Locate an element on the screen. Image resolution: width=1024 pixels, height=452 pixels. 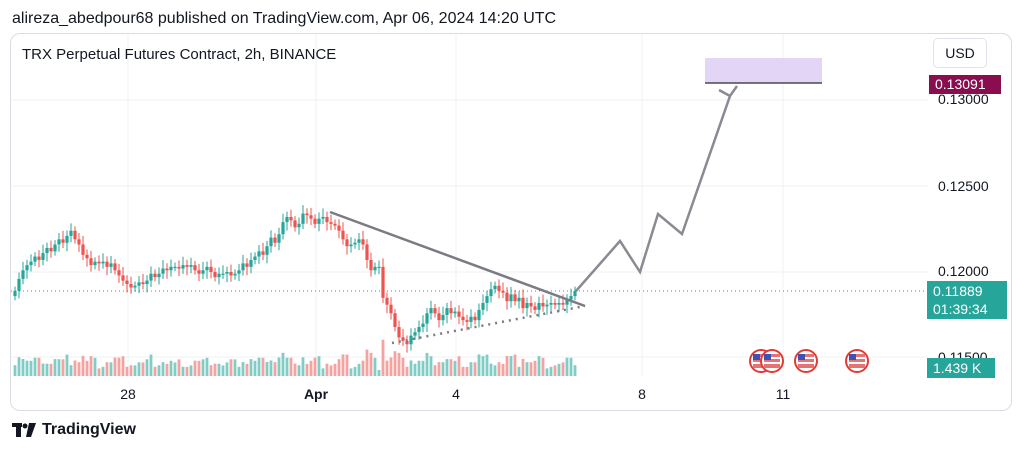
target-zone is located at coordinates (763, 70).